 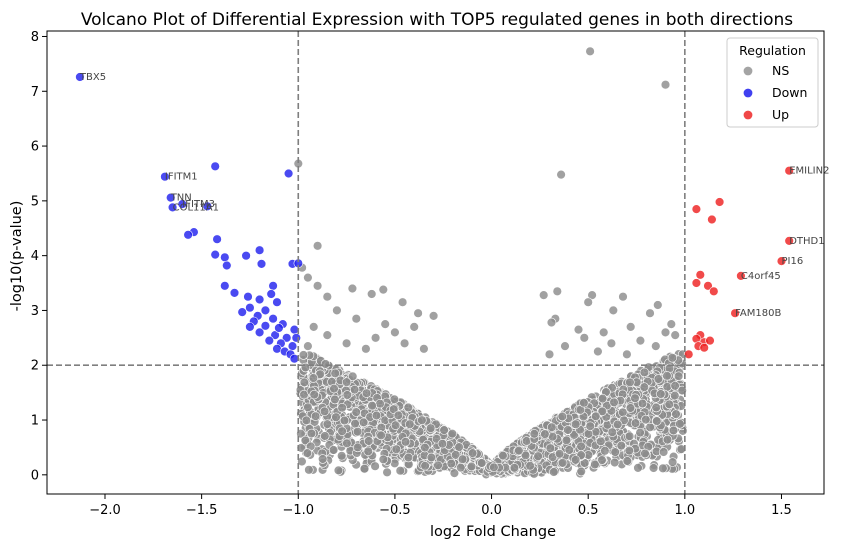 What do you see at coordinates (202, 510) in the screenshot?
I see `x-tick-label: −1.5` at bounding box center [202, 510].